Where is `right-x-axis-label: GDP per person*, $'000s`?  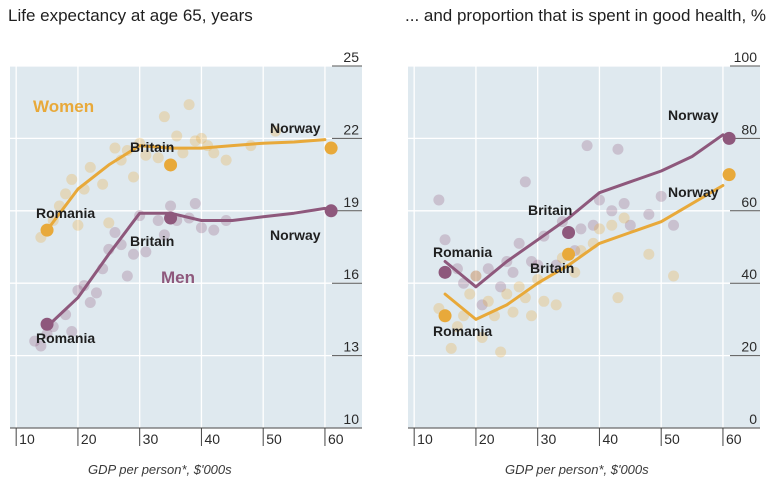 right-x-axis-label: GDP per person*, $'000s is located at coordinates (577, 469).